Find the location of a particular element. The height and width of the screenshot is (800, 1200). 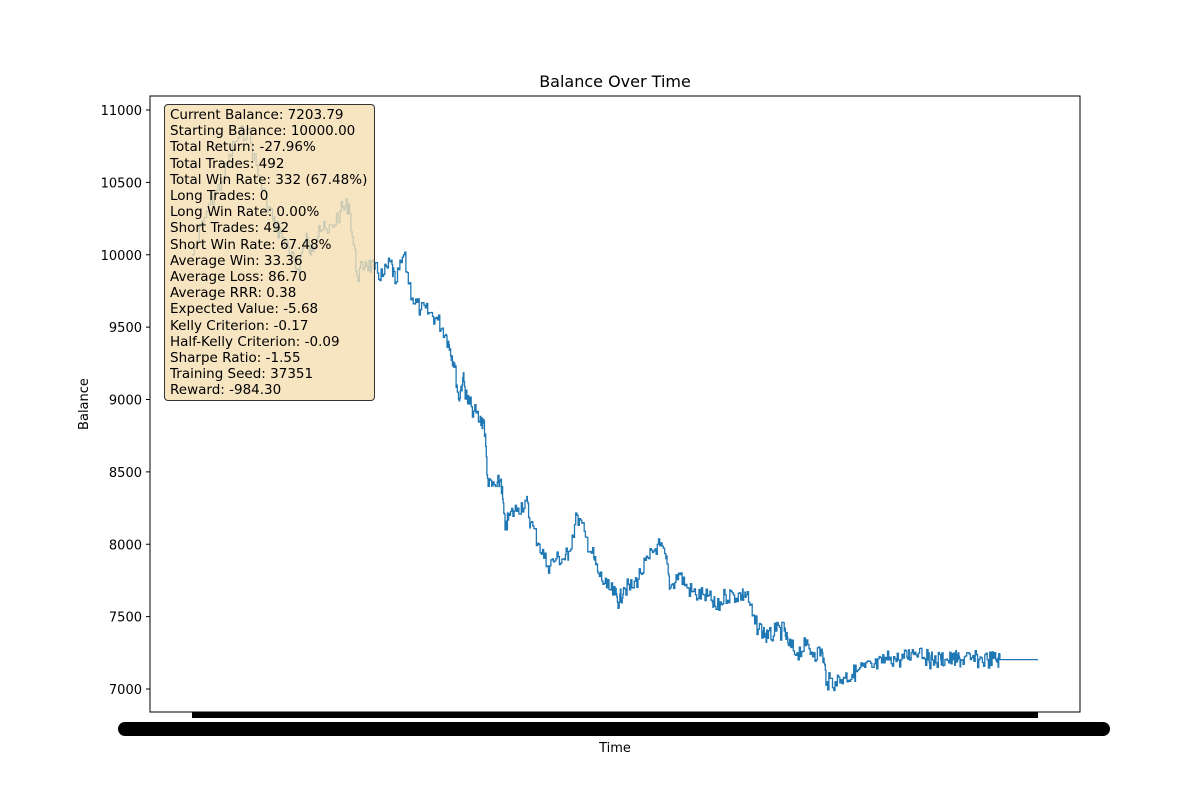

x-axis is located at coordinates (614, 724).